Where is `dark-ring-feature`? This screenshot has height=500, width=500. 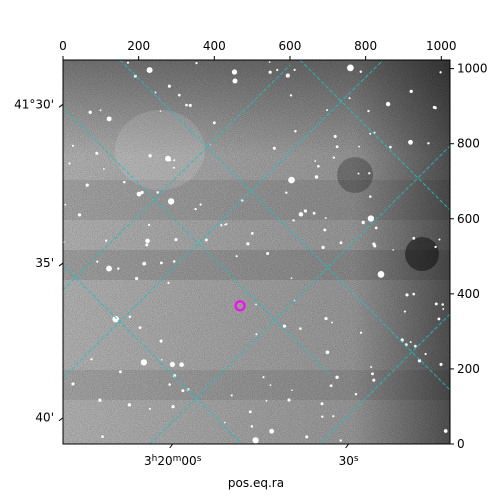
dark-ring-feature is located at coordinates (355, 175).